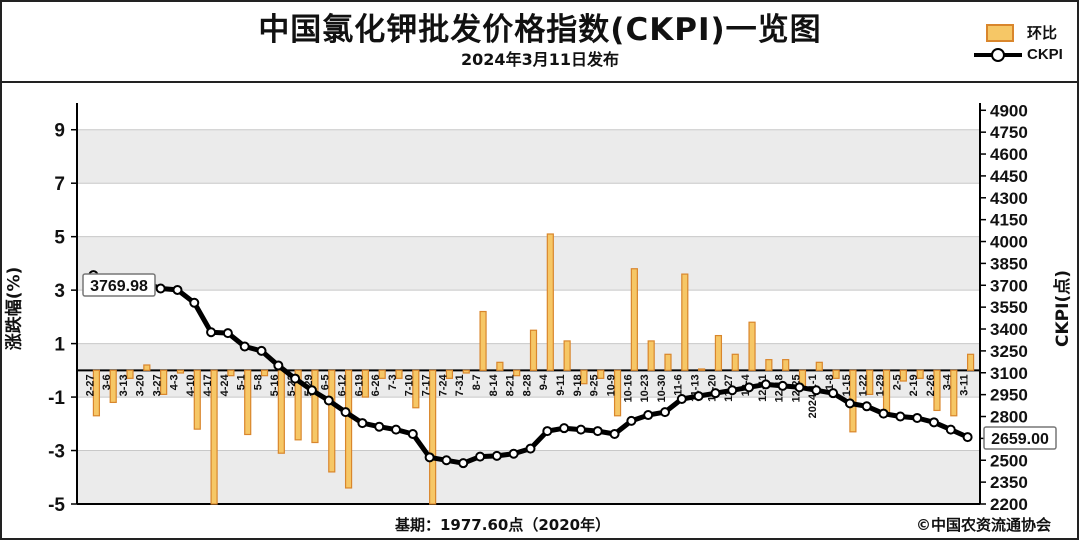 The height and width of the screenshot is (541, 1080). What do you see at coordinates (662, 388) in the screenshot?
I see `category-label: 10-30` at bounding box center [662, 388].